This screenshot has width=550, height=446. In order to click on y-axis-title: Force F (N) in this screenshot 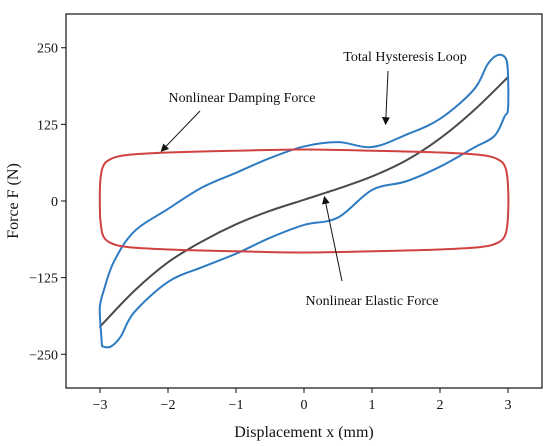, I will do `click(13, 201)`.